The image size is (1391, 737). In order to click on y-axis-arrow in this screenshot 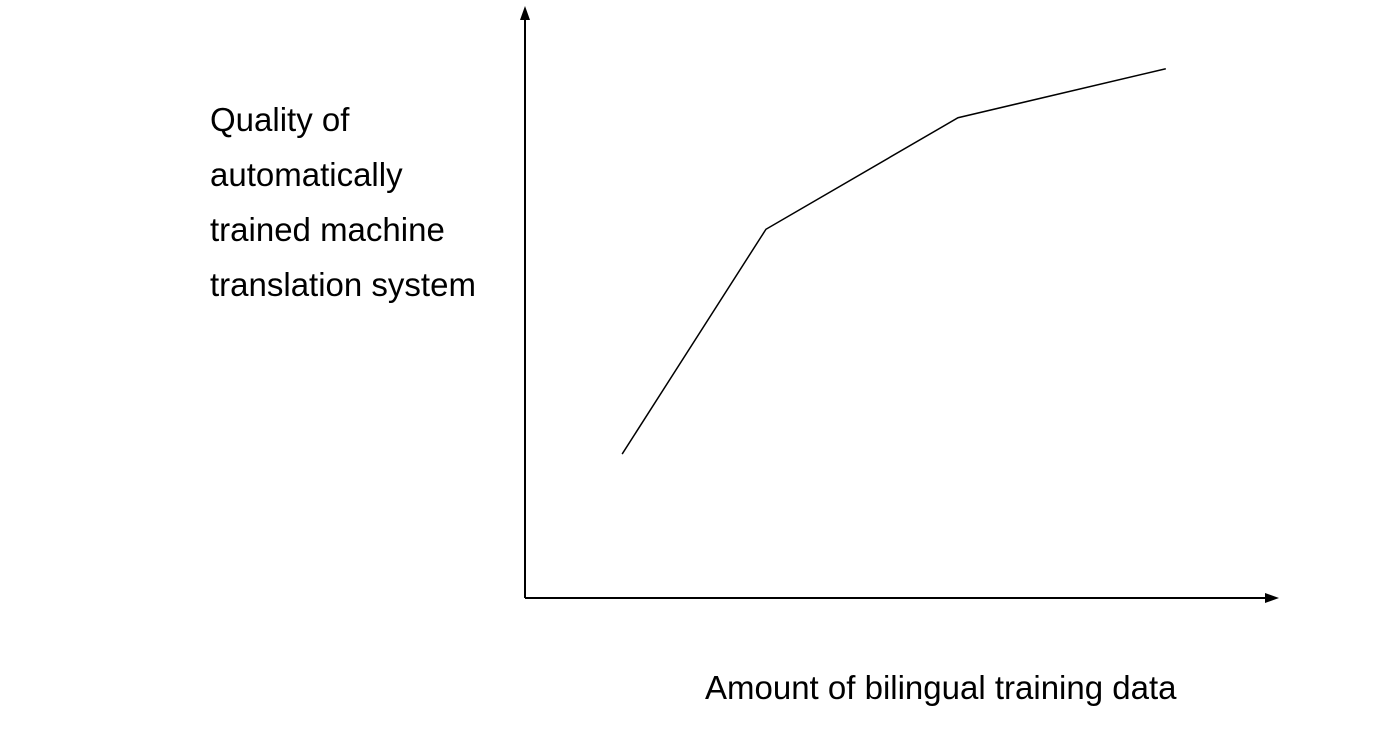, I will do `click(525, 13)`.